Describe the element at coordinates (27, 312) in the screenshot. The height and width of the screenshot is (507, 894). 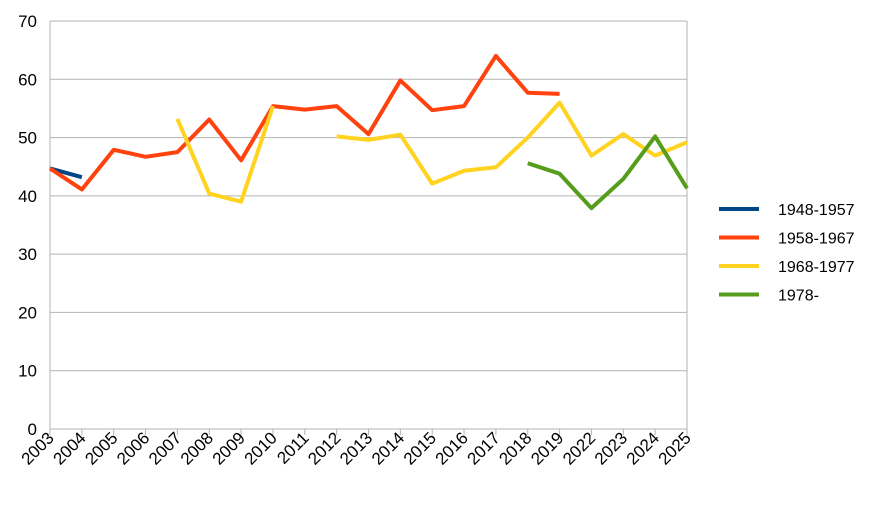
I see `y-tick-label: 20` at that location.